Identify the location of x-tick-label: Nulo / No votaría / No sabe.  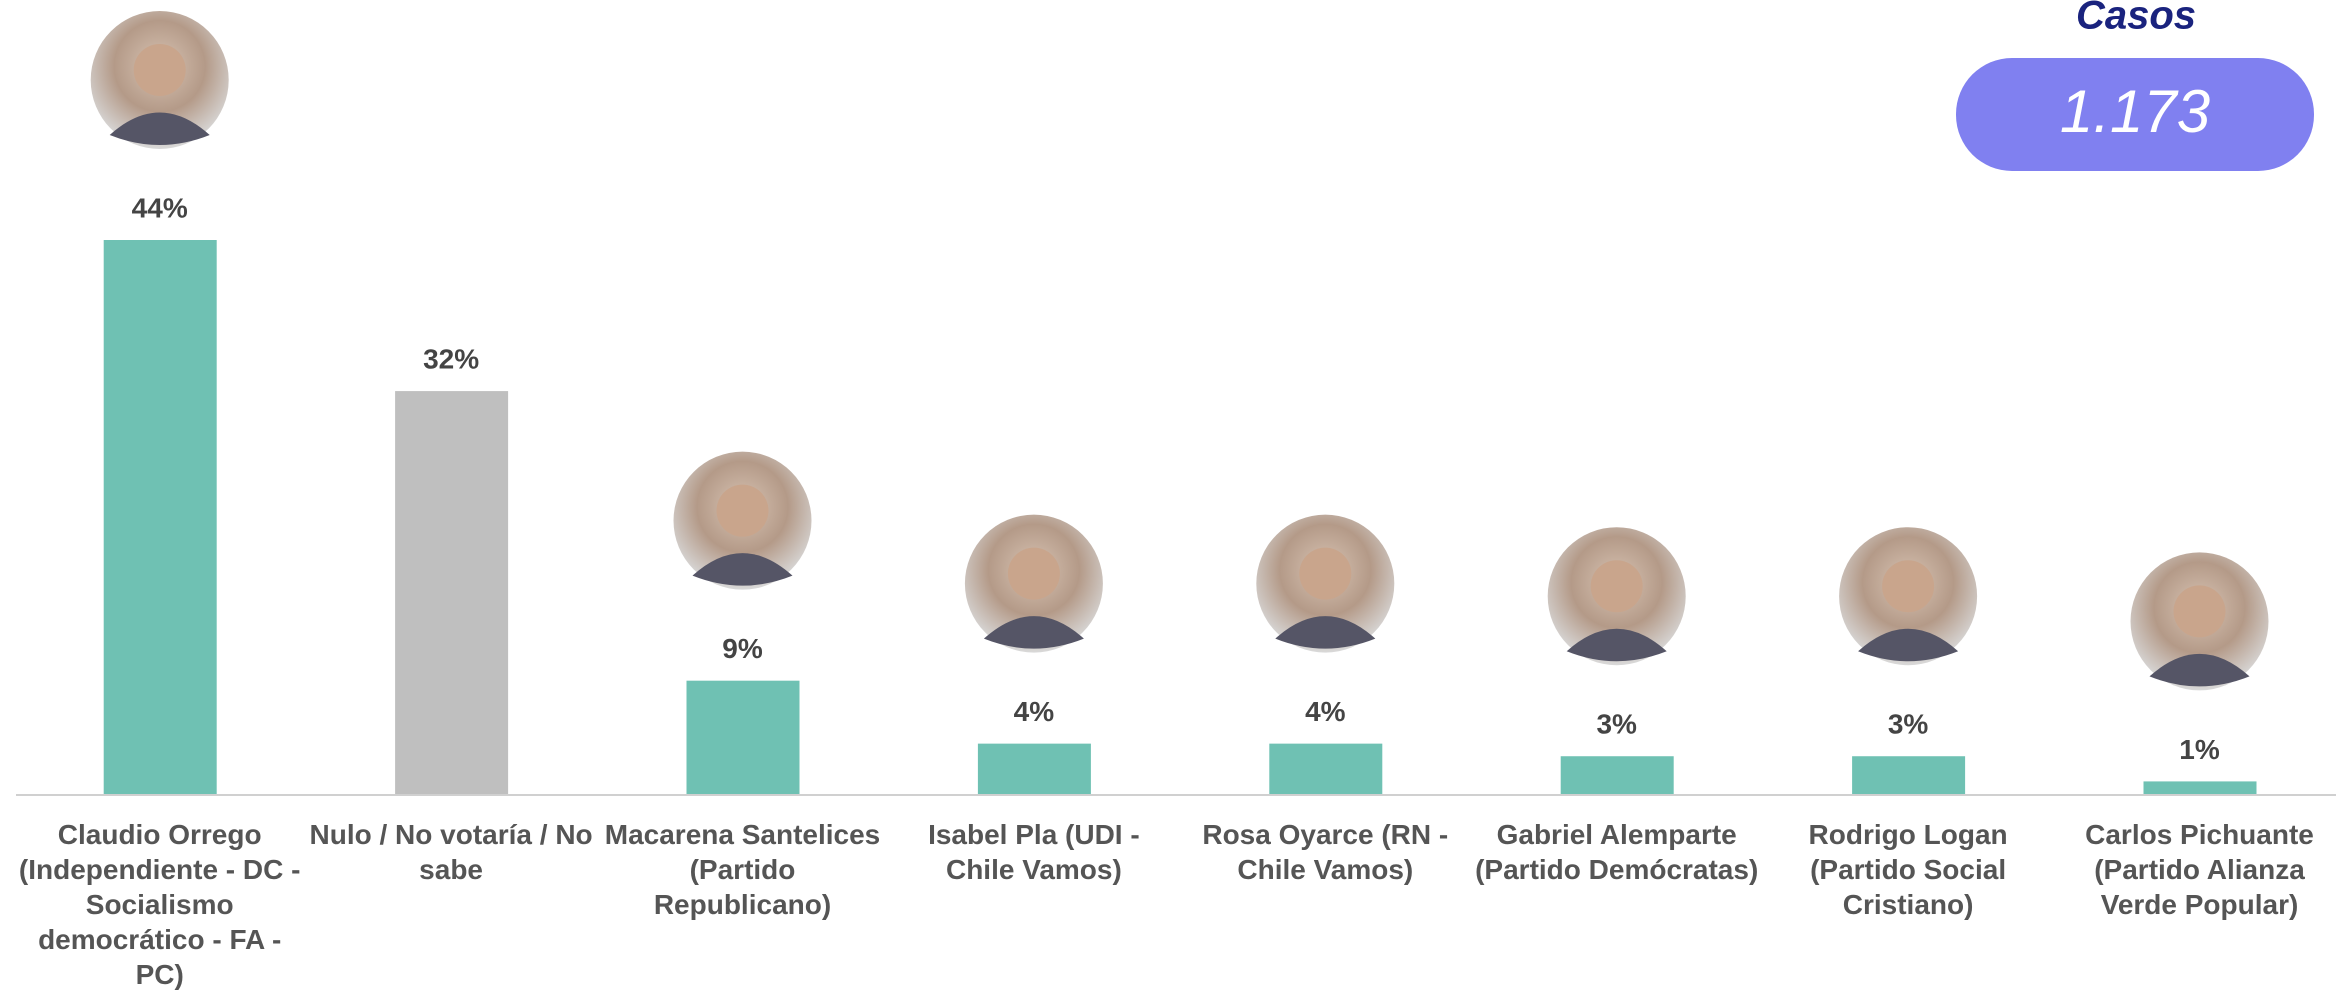
(451, 852).